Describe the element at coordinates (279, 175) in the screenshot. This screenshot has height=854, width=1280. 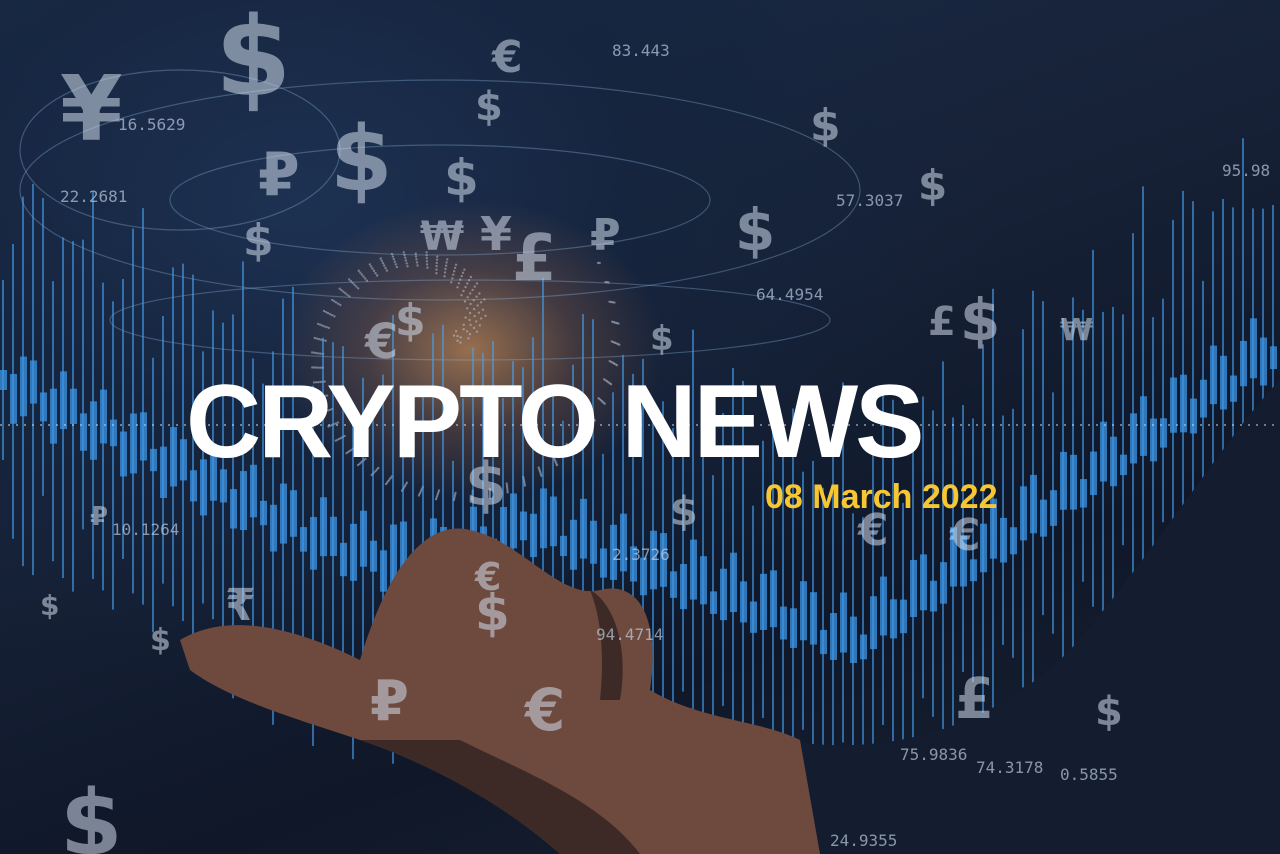
I see `ruble-icon: ₽` at that location.